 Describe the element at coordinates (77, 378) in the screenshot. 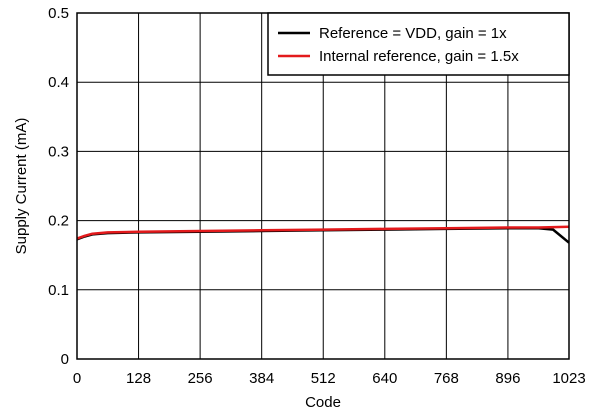

I see `x-tick-label: 0` at that location.